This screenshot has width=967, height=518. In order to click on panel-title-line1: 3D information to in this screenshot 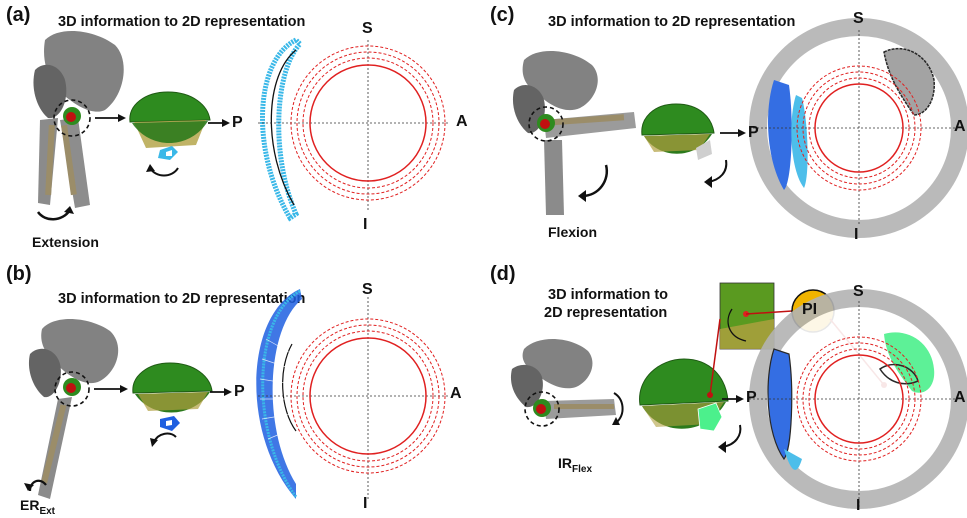, I will do `click(608, 295)`.